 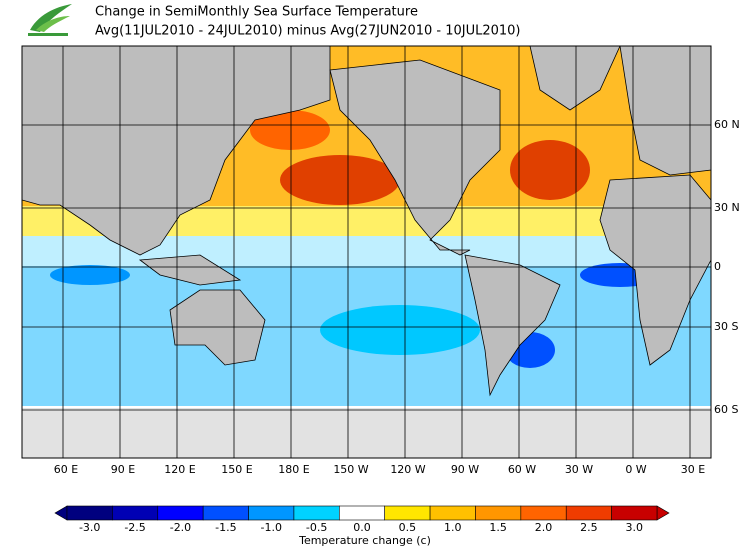 I want to click on lon-label: 150 E, so click(x=236, y=469).